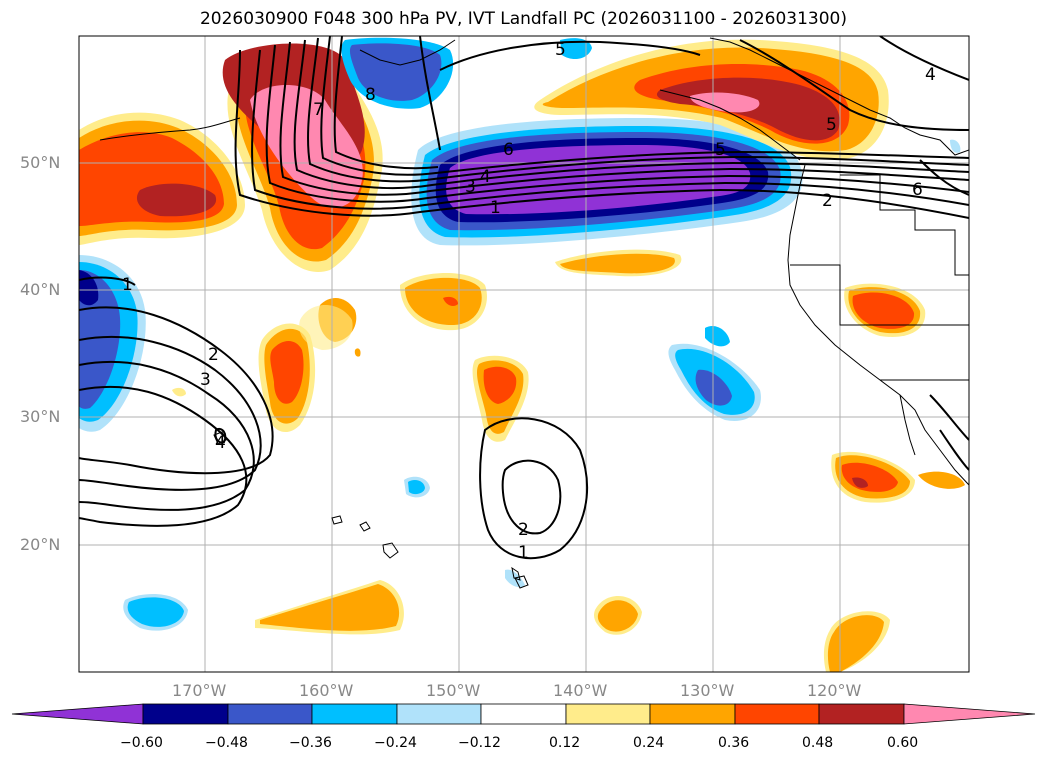 The width and height of the screenshot is (1047, 765). Describe the element at coordinates (40, 289) in the screenshot. I see `lat-label-40n: 40°N` at that location.